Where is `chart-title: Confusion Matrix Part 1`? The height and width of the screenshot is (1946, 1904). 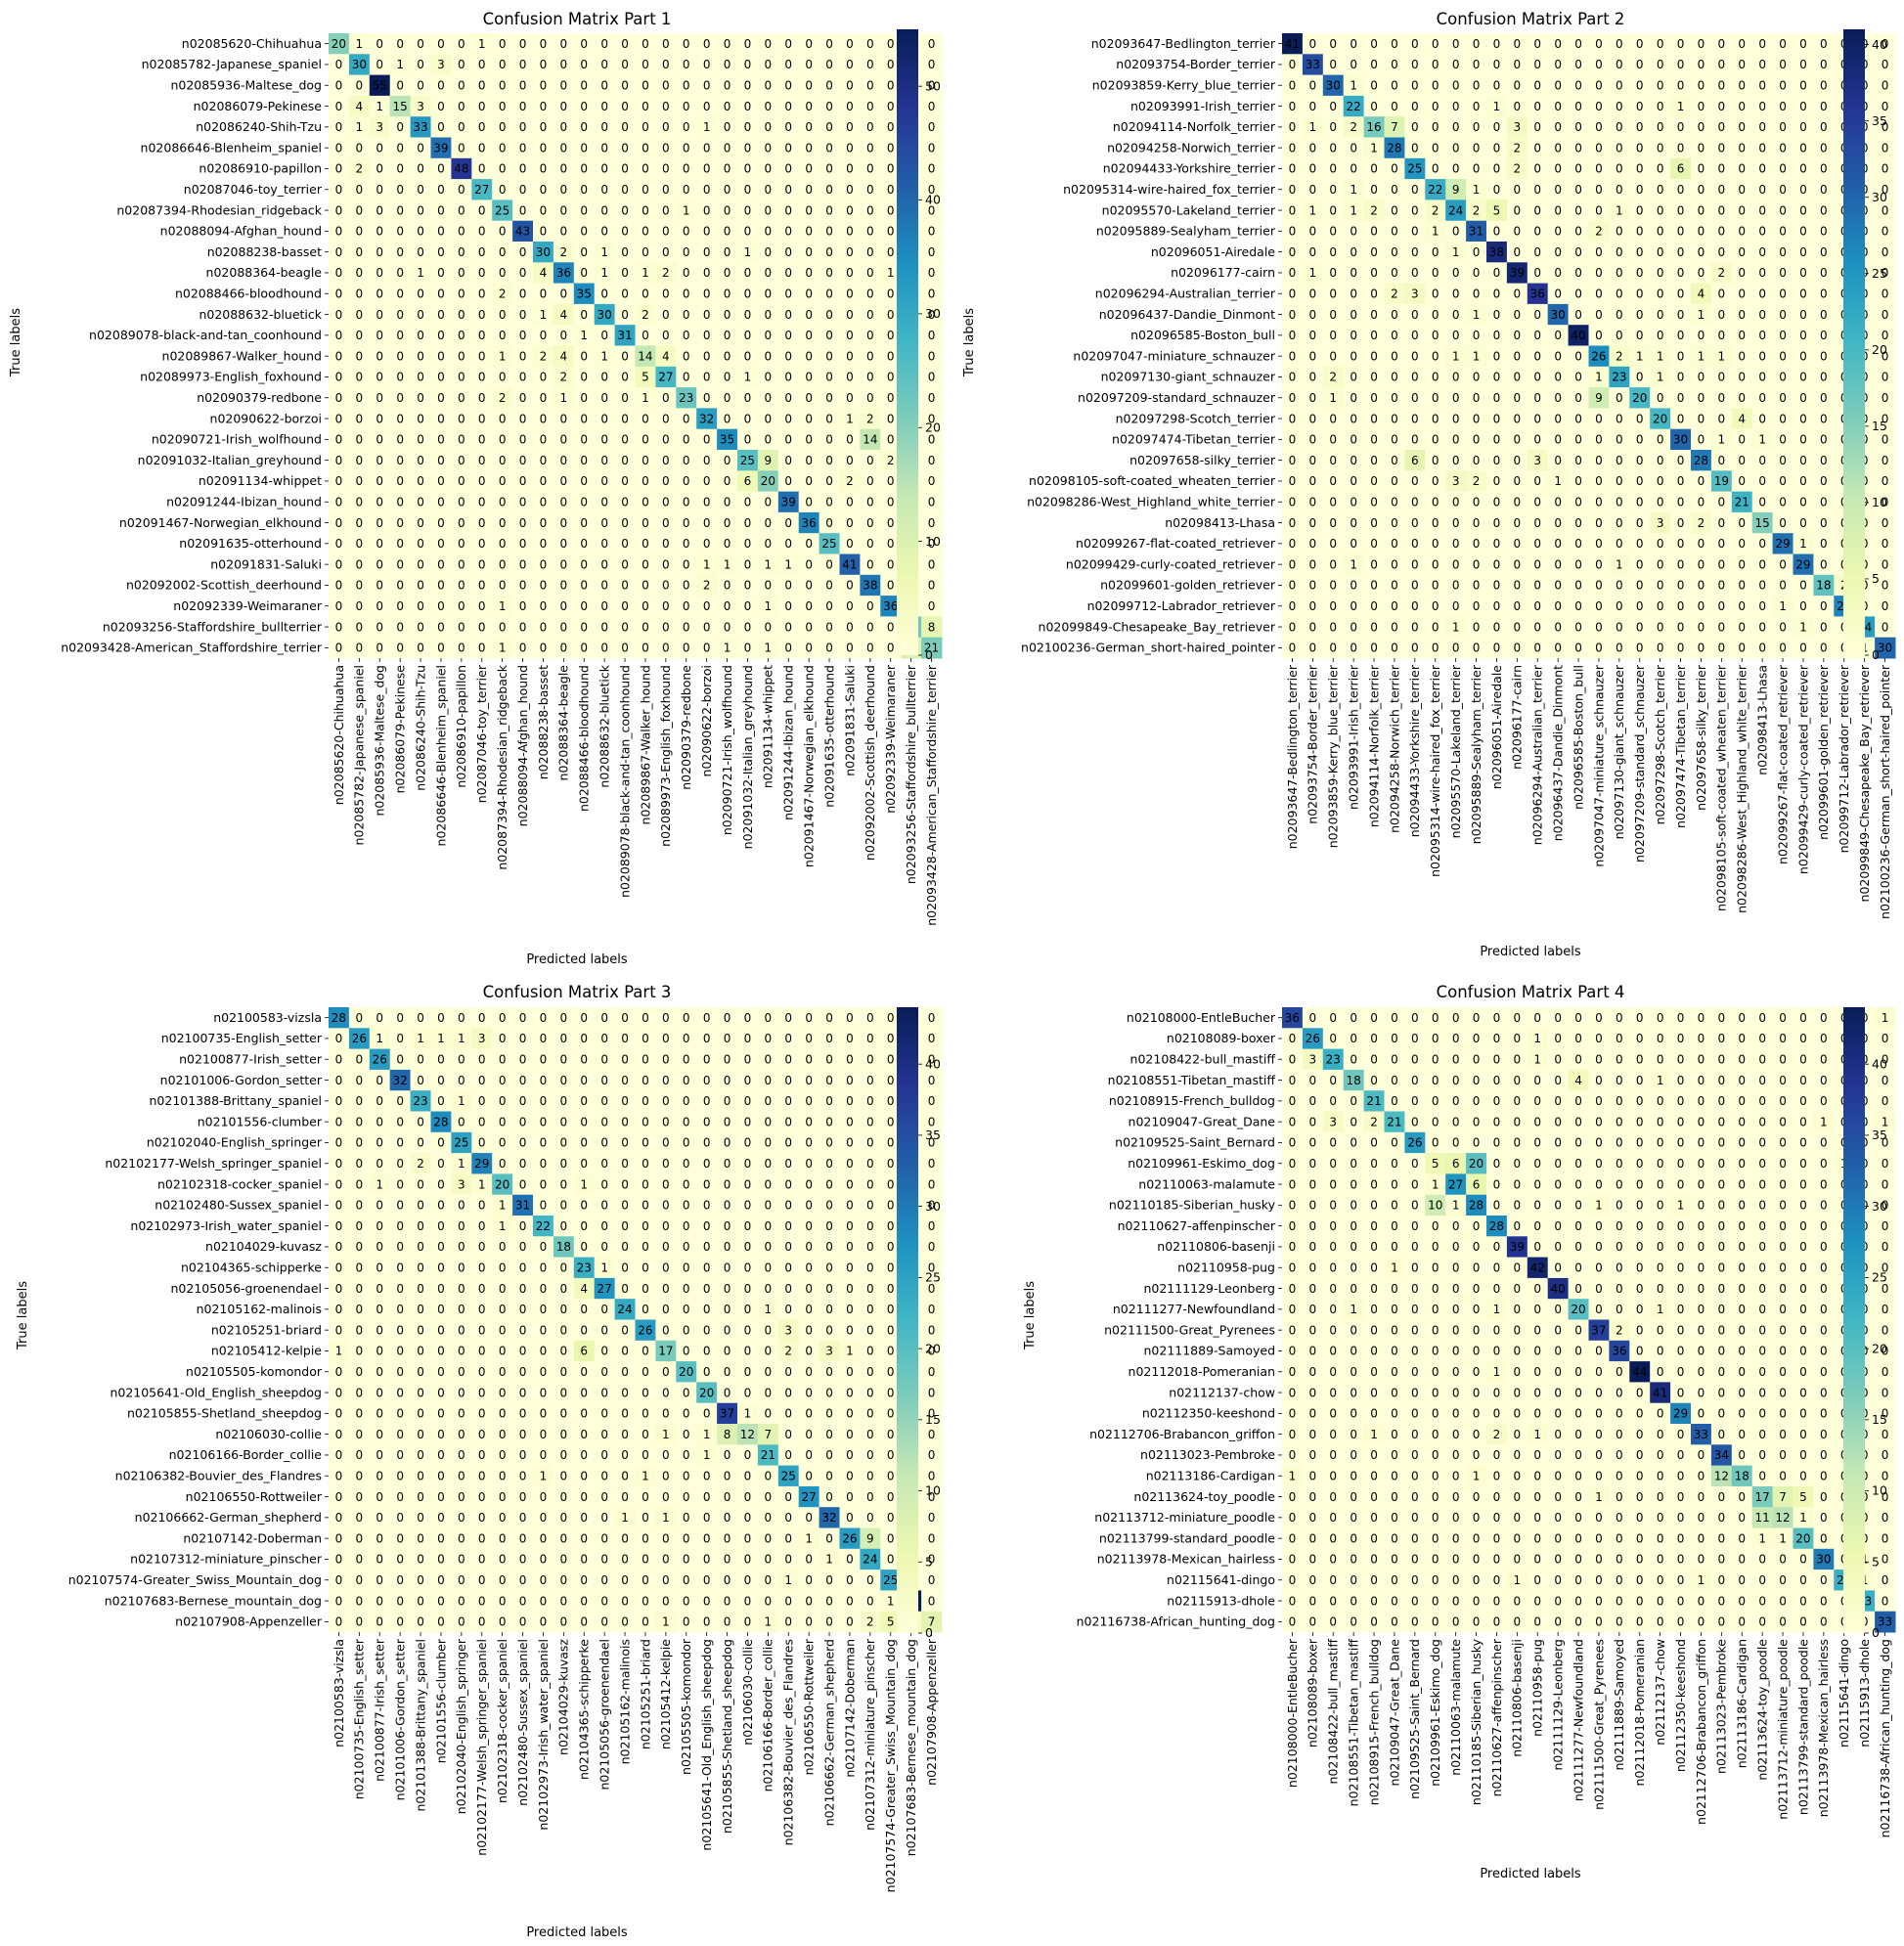 chart-title: Confusion Matrix Part 1 is located at coordinates (577, 19).